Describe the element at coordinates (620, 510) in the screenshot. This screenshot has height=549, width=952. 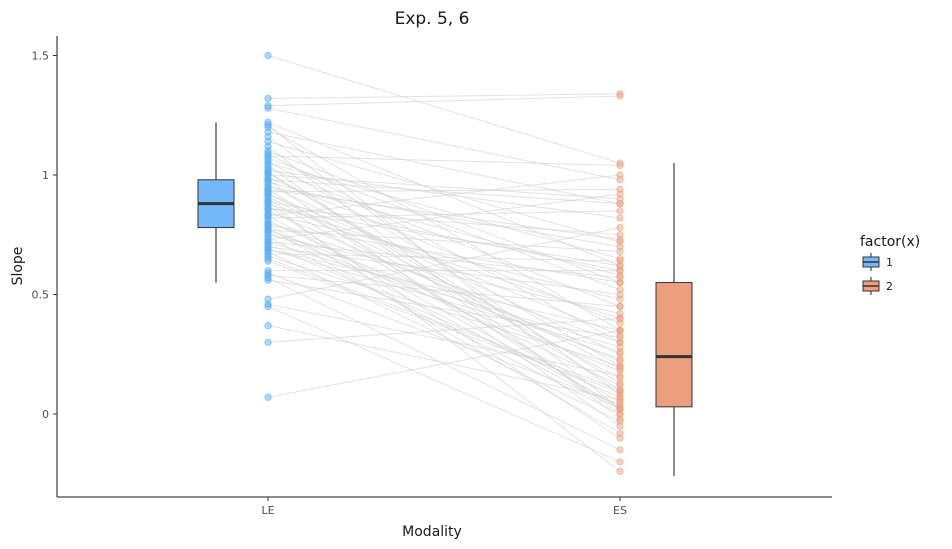
I see `x-tick-label: ES` at that location.